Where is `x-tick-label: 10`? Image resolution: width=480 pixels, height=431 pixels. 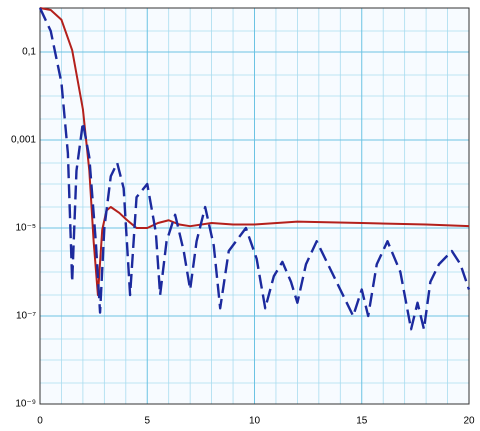 x-tick-label: 10 is located at coordinates (255, 421).